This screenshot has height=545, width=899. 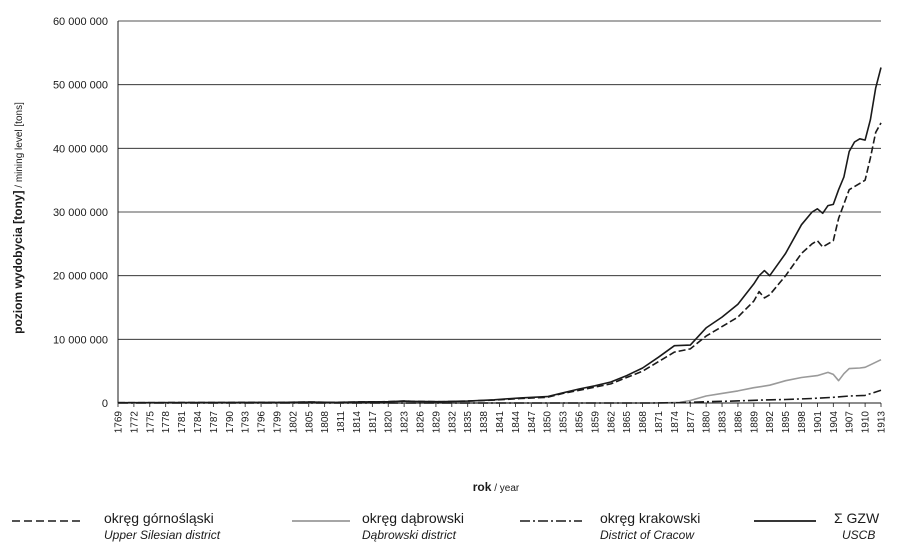 What do you see at coordinates (389, 422) in the screenshot?
I see `x-tick-label: 1820` at bounding box center [389, 422].